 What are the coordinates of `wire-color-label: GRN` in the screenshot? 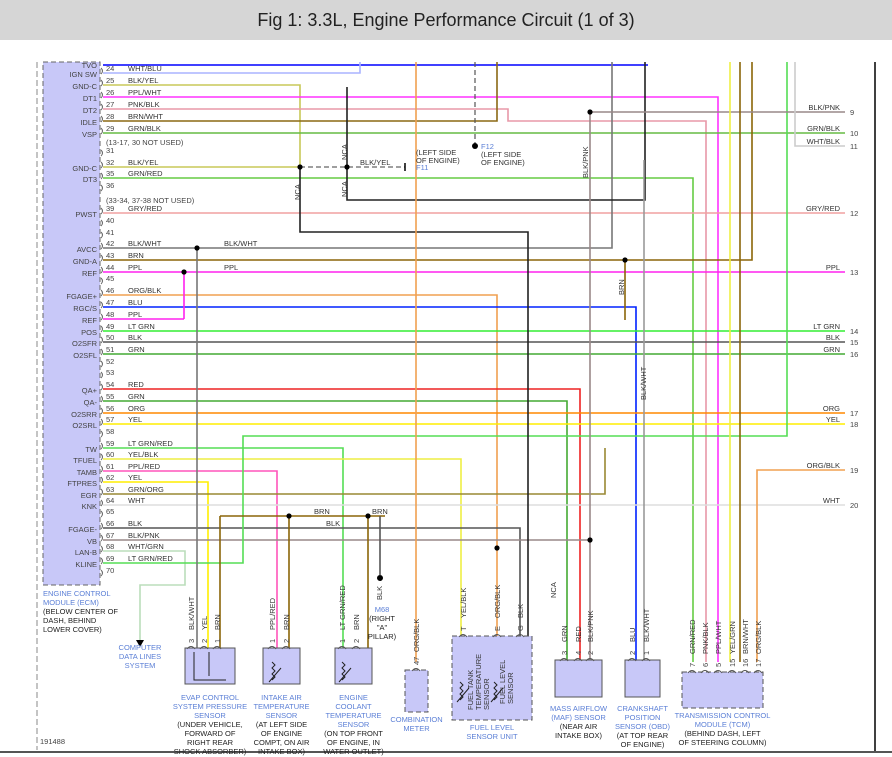 It's located at (136, 396).